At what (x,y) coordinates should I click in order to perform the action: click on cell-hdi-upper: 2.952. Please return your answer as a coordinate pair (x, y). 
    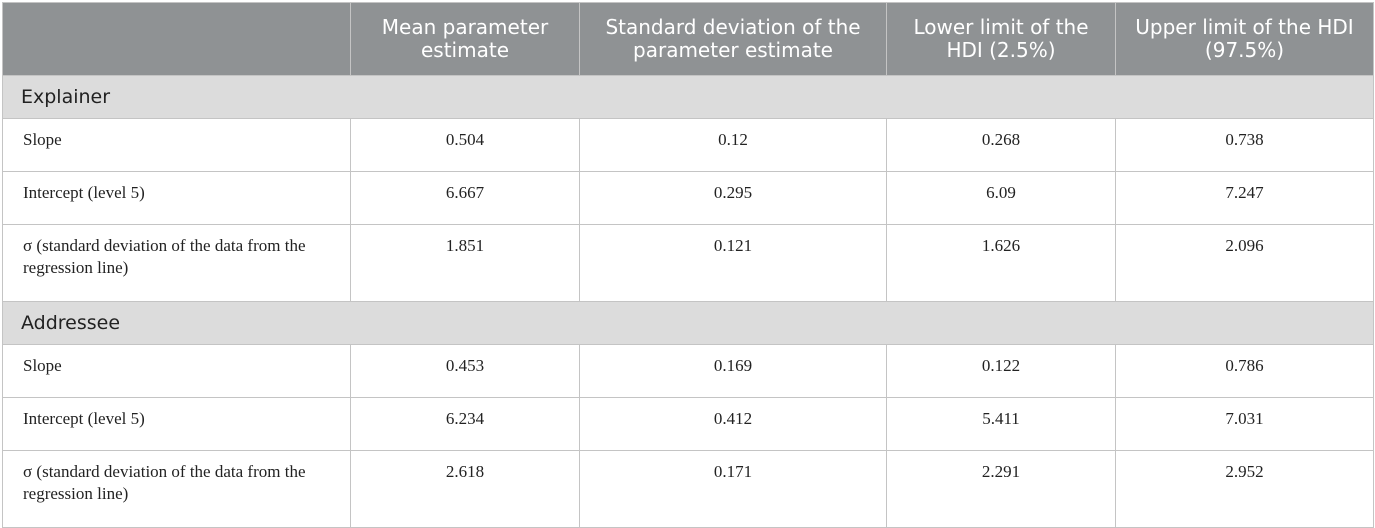
    Looking at the image, I should click on (1244, 489).